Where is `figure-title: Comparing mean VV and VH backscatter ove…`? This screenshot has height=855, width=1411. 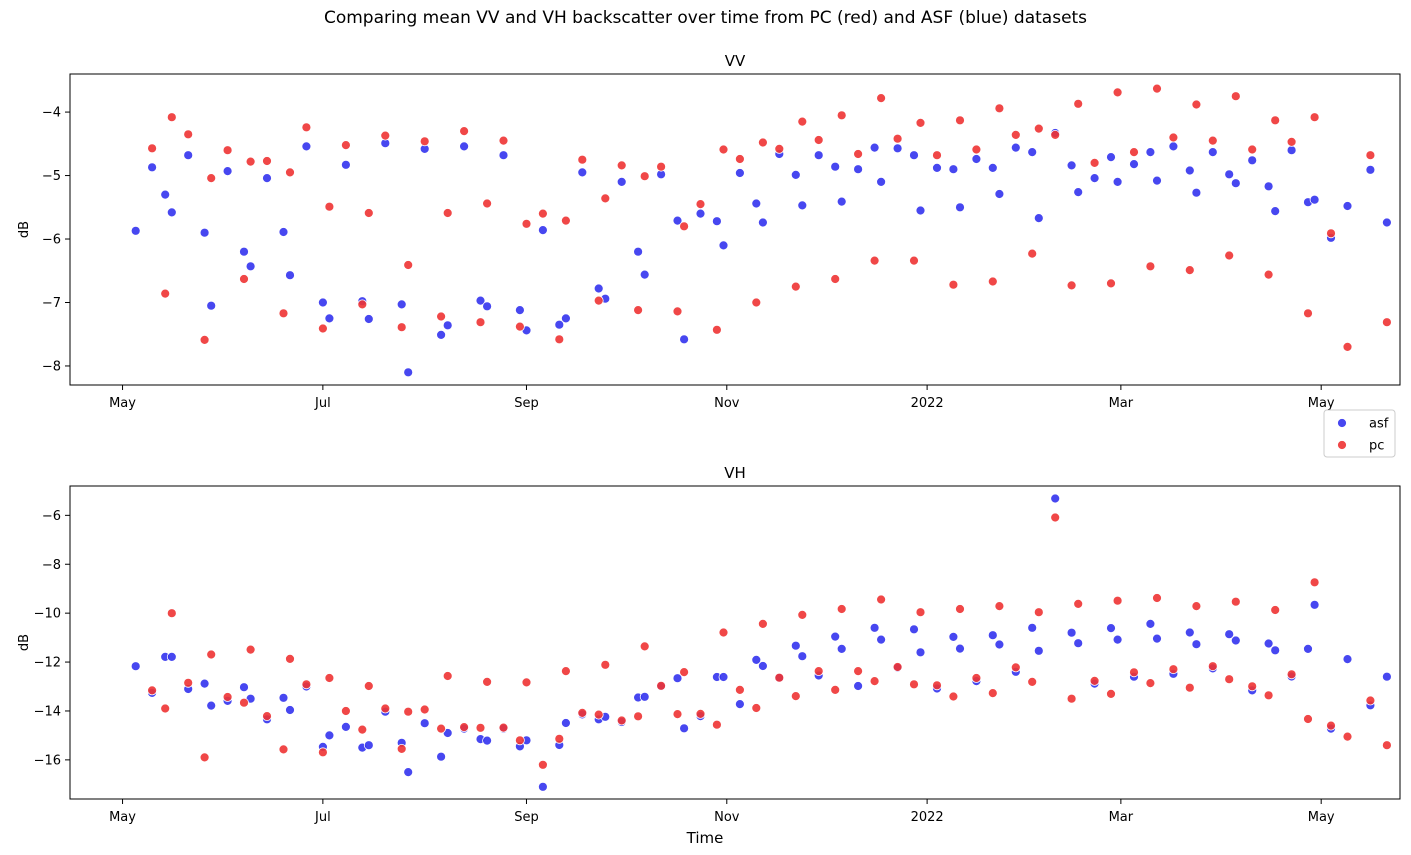 figure-title: Comparing mean VV and VH backscatter ove… is located at coordinates (705, 18).